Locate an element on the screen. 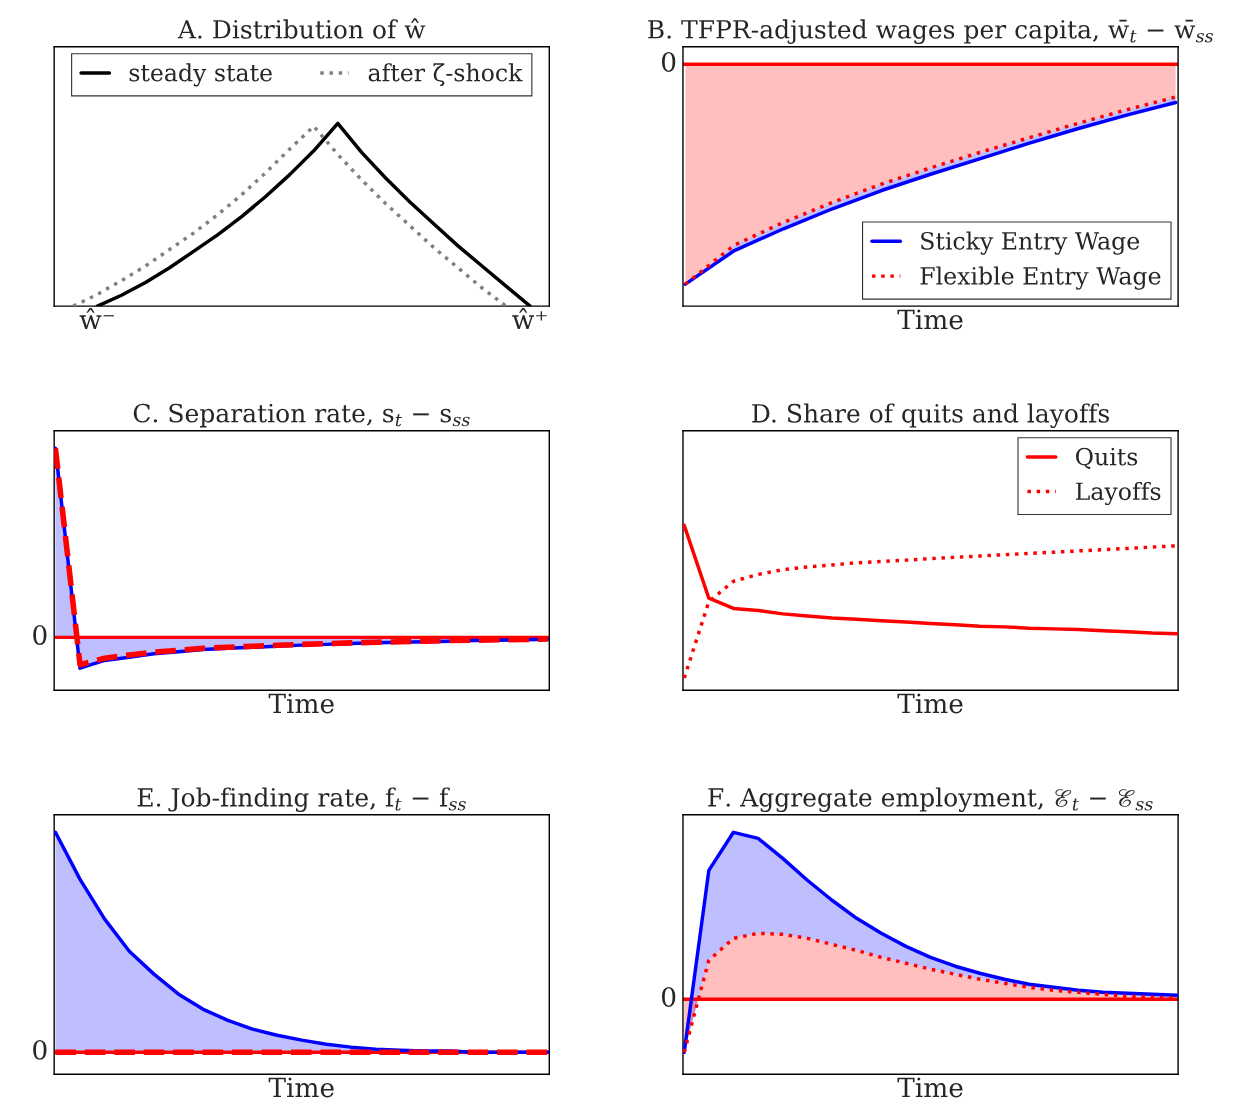 The image size is (1260, 1112). legend-label: Flexible Entry Wage is located at coordinates (1040, 278).